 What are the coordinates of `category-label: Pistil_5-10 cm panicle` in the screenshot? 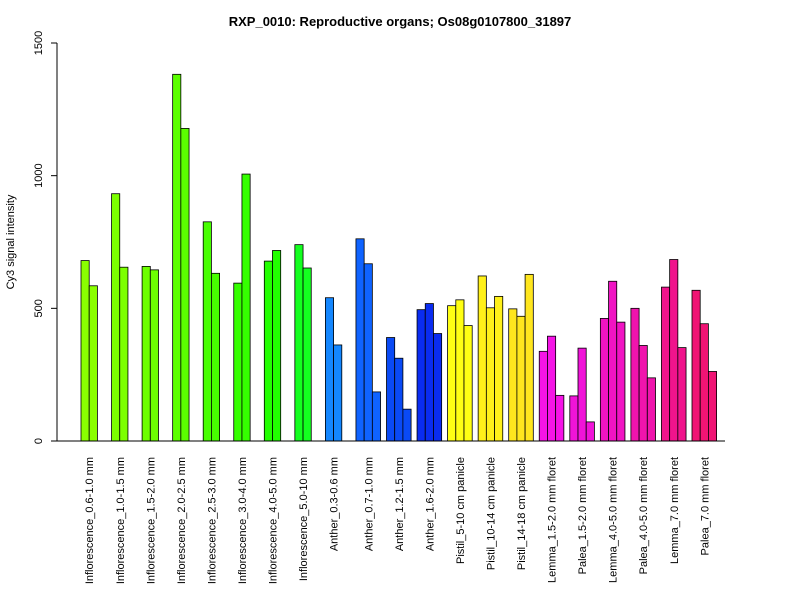 It's located at (461, 510).